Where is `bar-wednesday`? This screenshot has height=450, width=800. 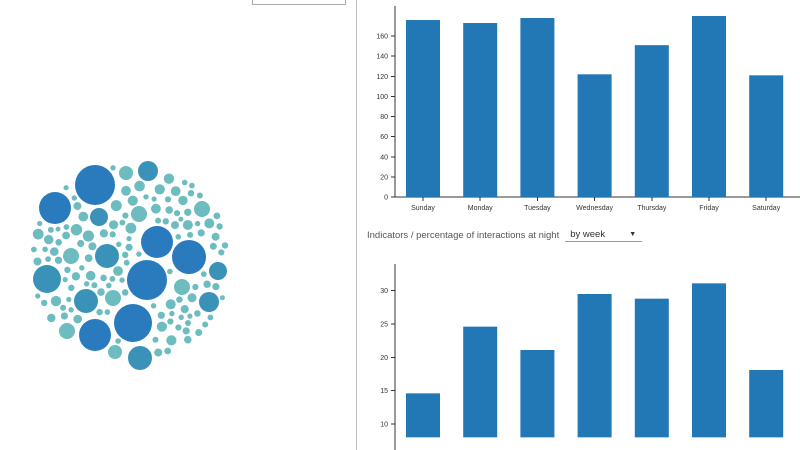 bar-wednesday is located at coordinates (594, 366).